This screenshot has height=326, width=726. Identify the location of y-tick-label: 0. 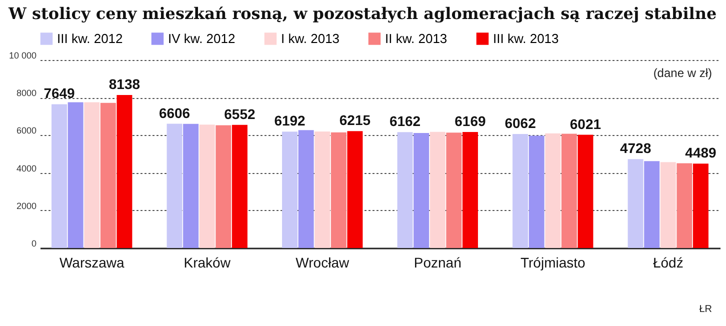
(33, 243).